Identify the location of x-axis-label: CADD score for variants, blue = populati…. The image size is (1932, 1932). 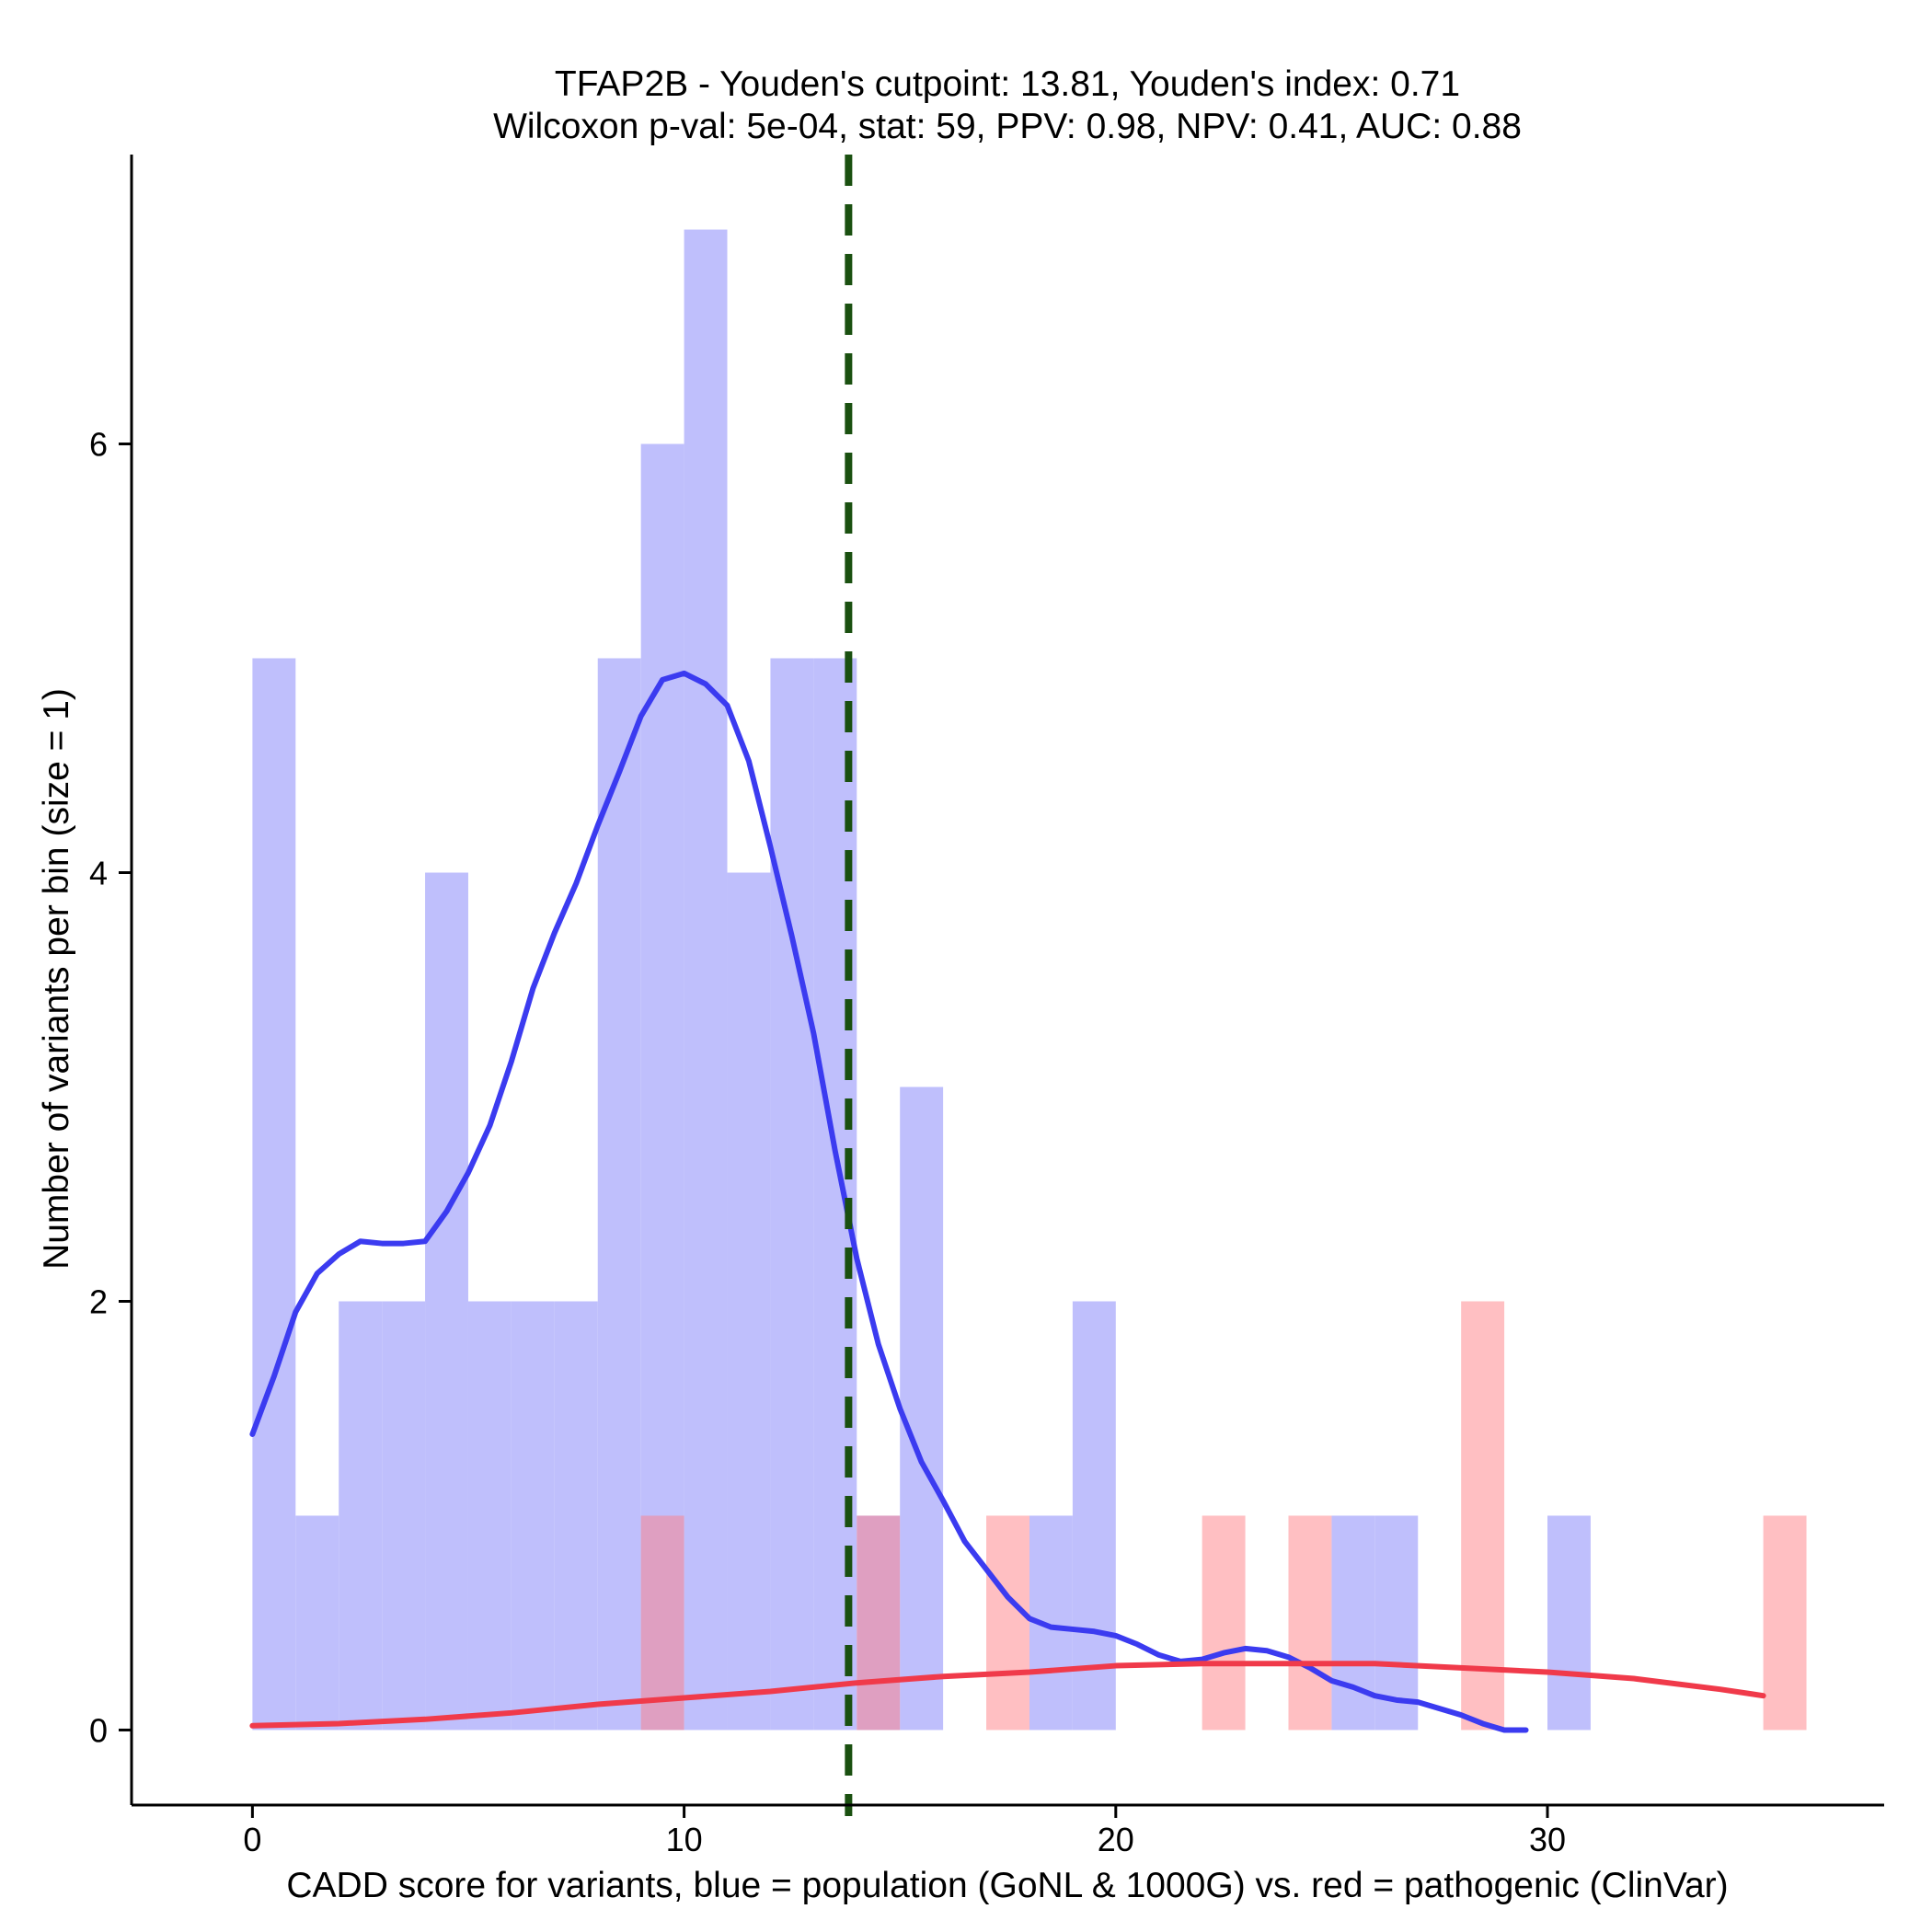
(1007, 1886).